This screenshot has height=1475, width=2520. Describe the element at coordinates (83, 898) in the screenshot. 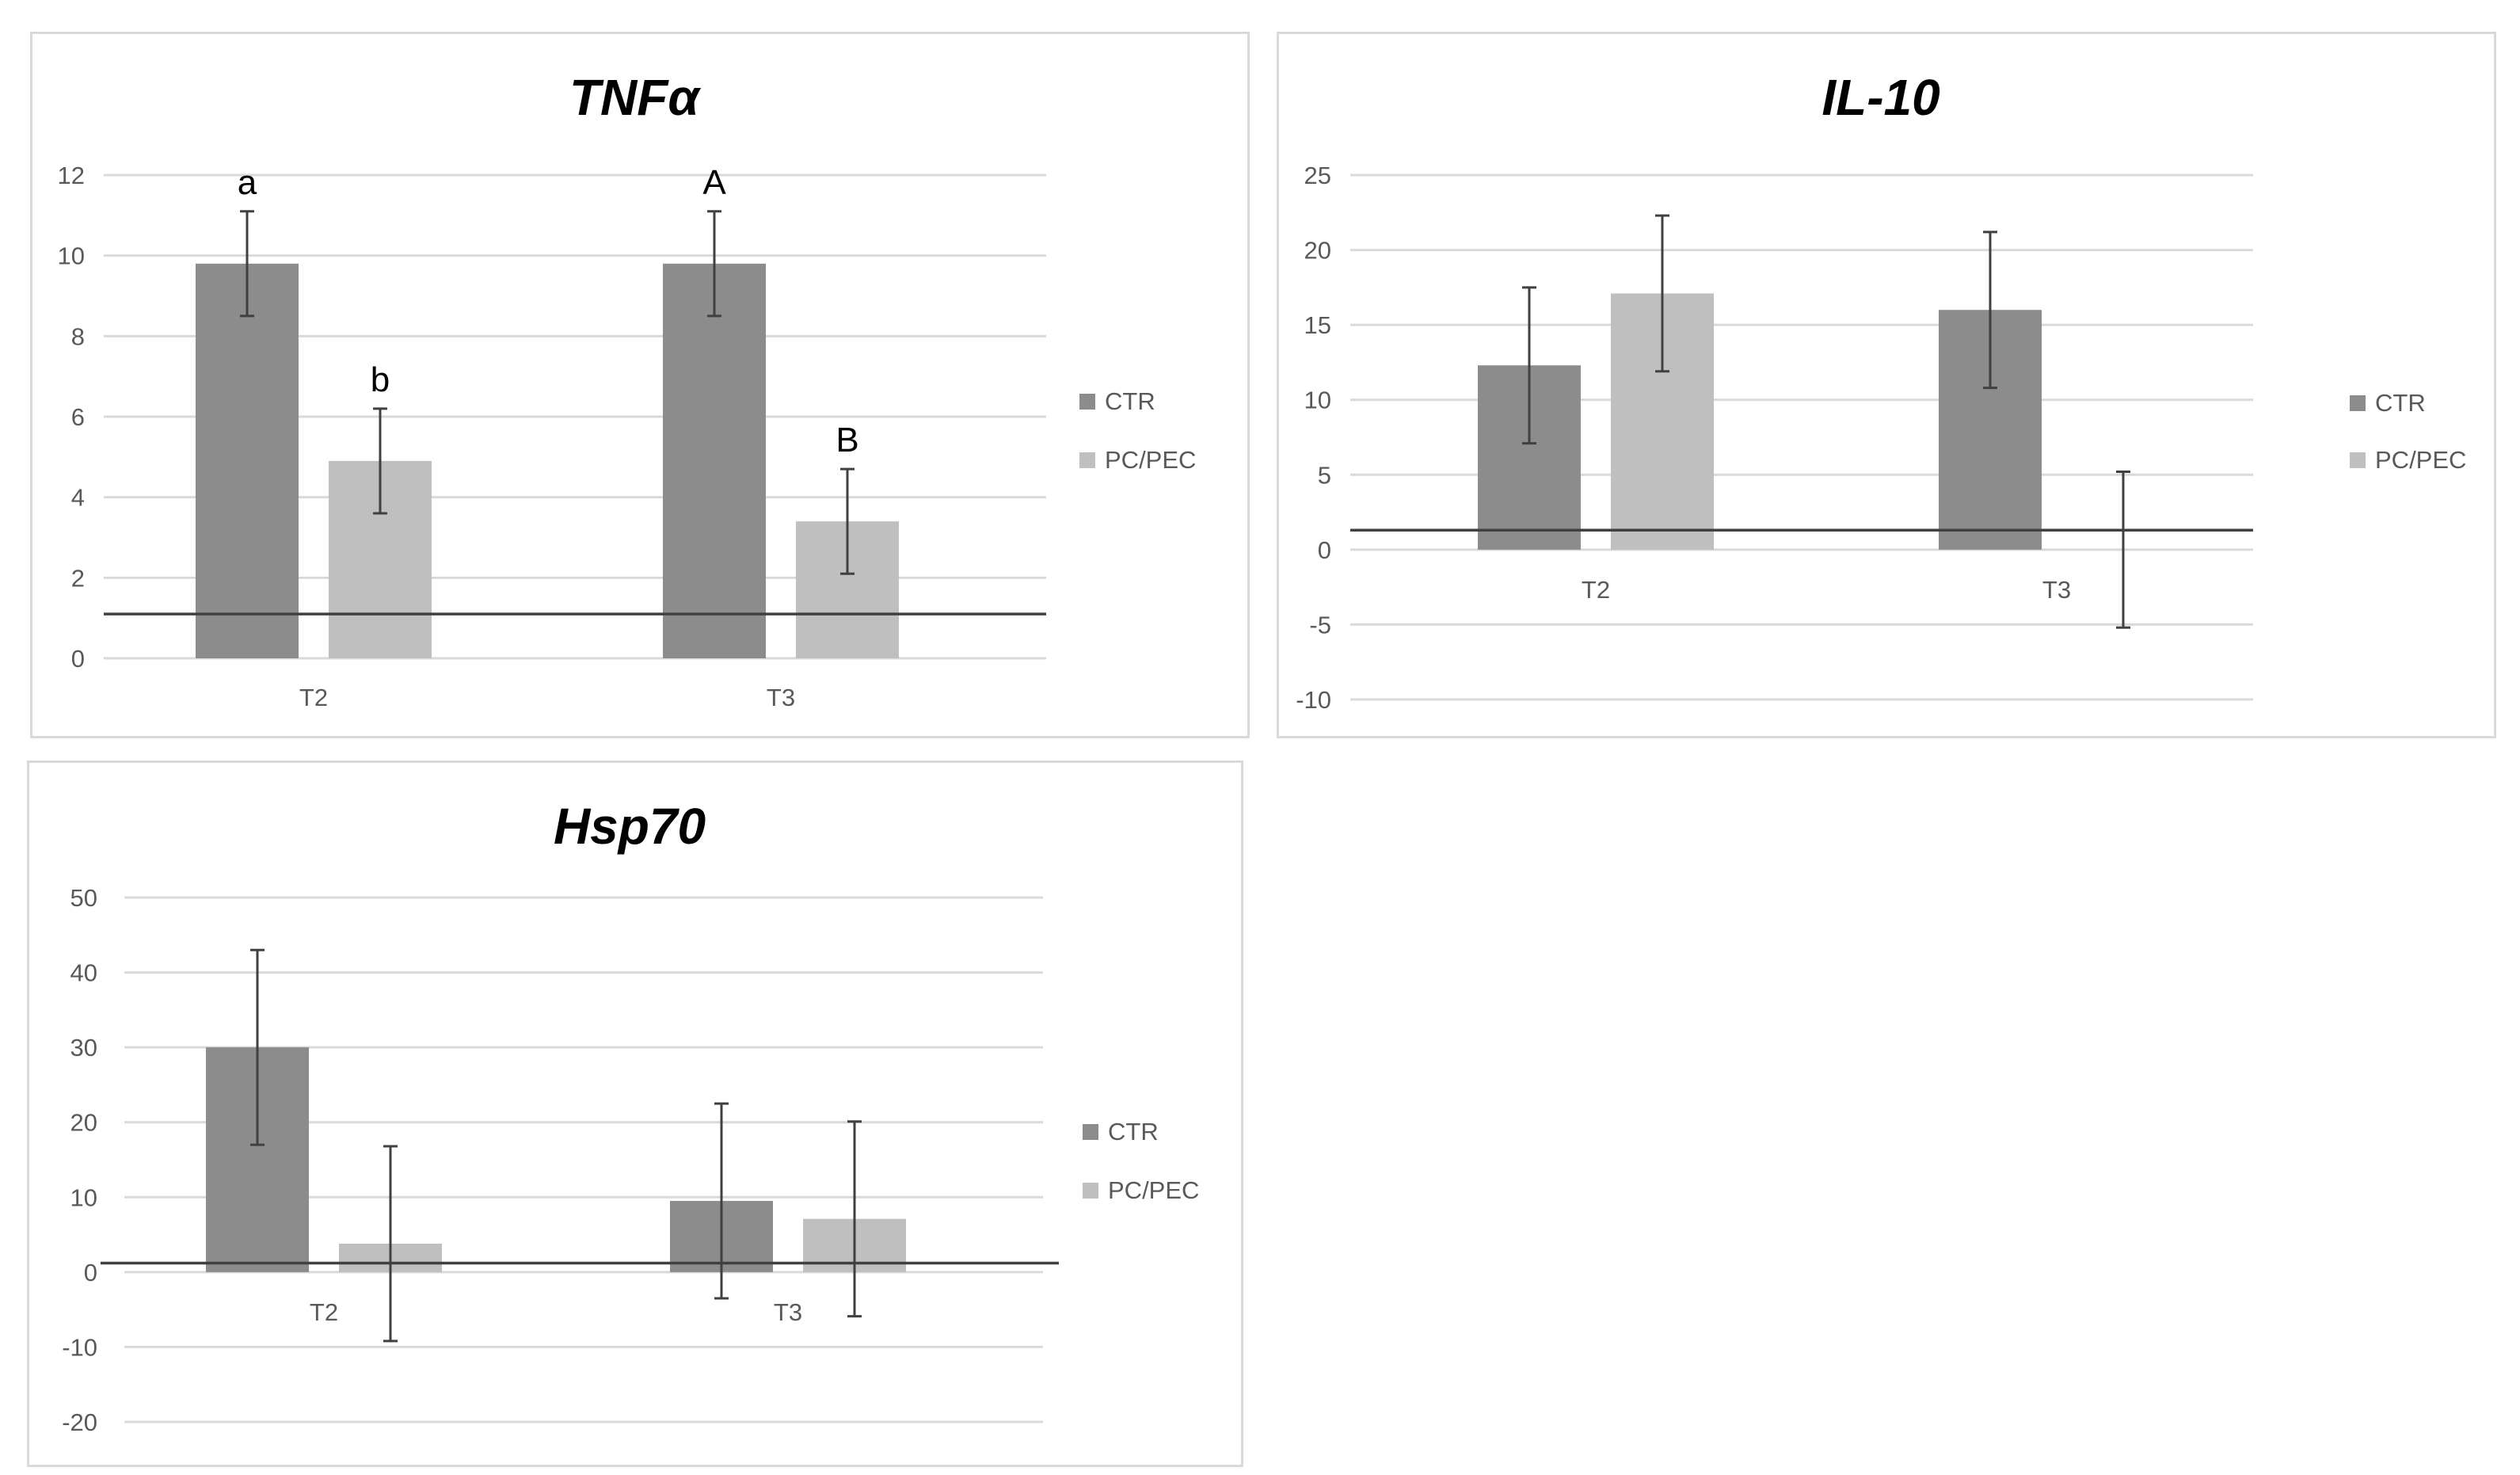

I see `y-tick-label: 50` at that location.